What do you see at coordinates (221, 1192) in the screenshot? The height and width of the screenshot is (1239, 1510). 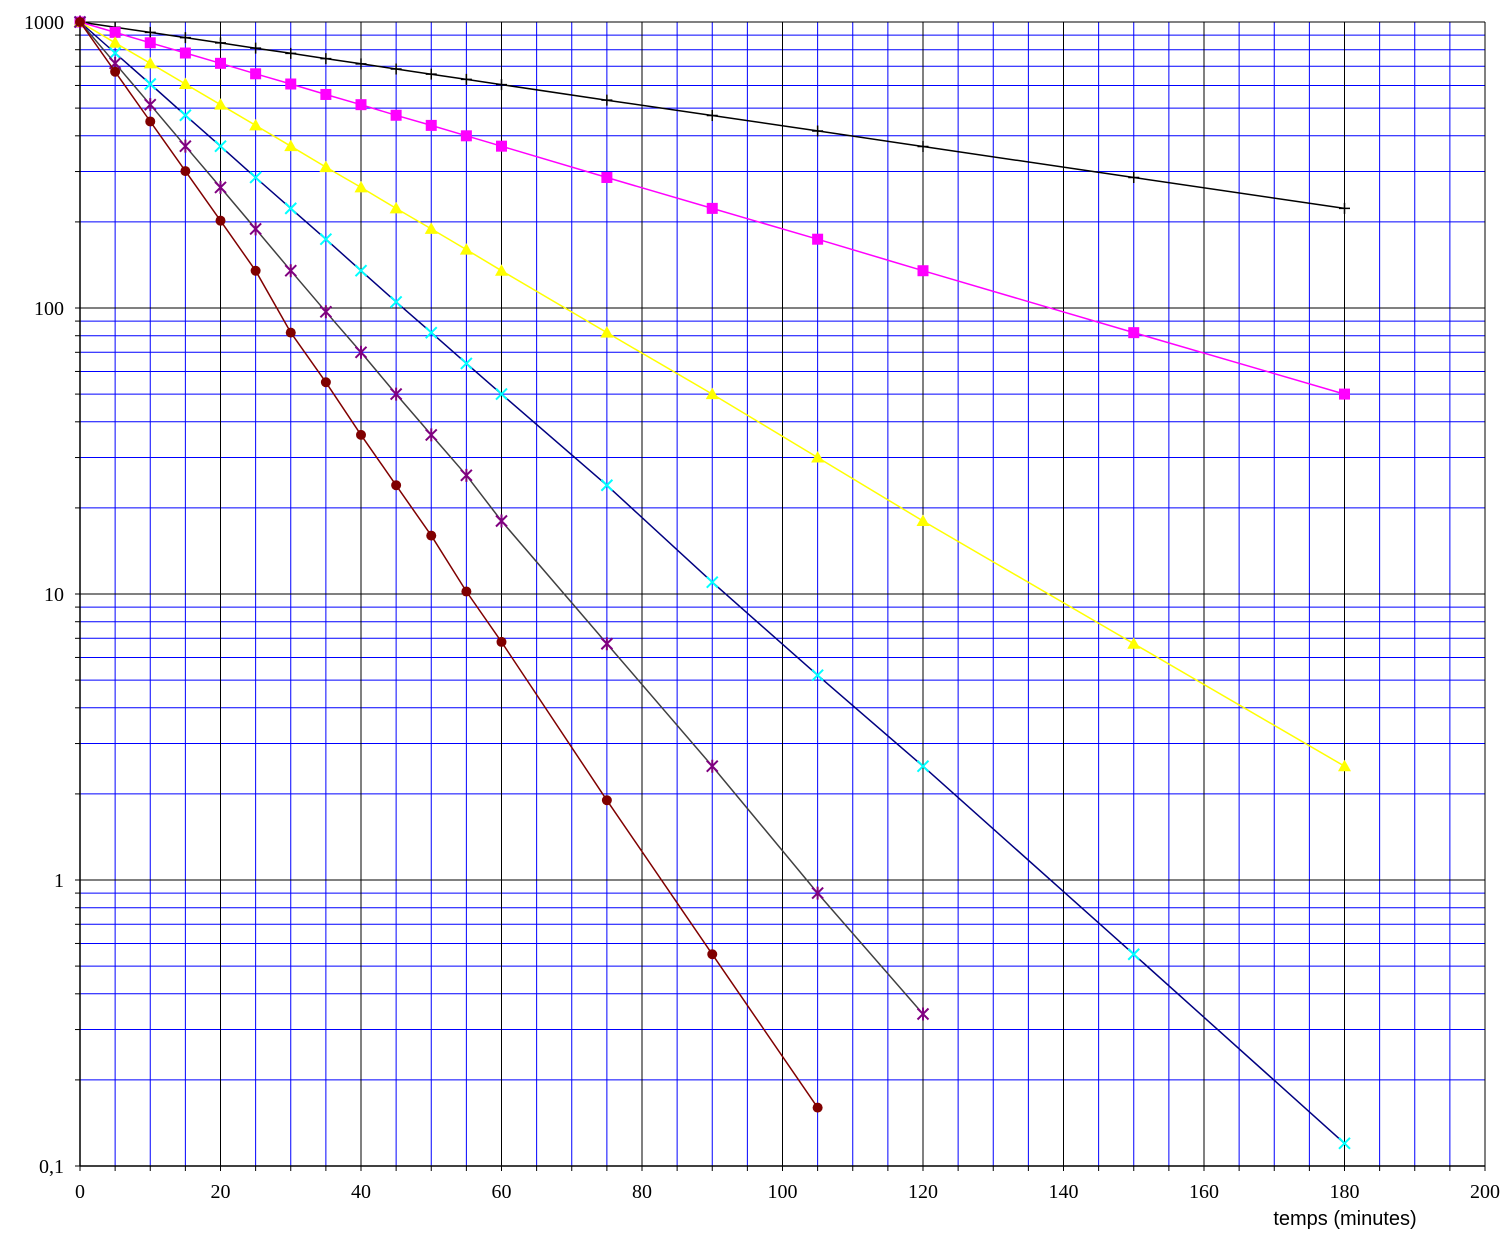 I see `x-tick-label: 20` at bounding box center [221, 1192].